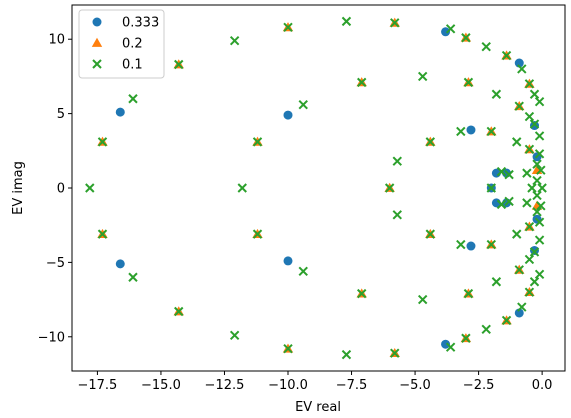 This screenshot has width=571, height=418. I want to click on x-tick-label: −15.0, so click(161, 385).